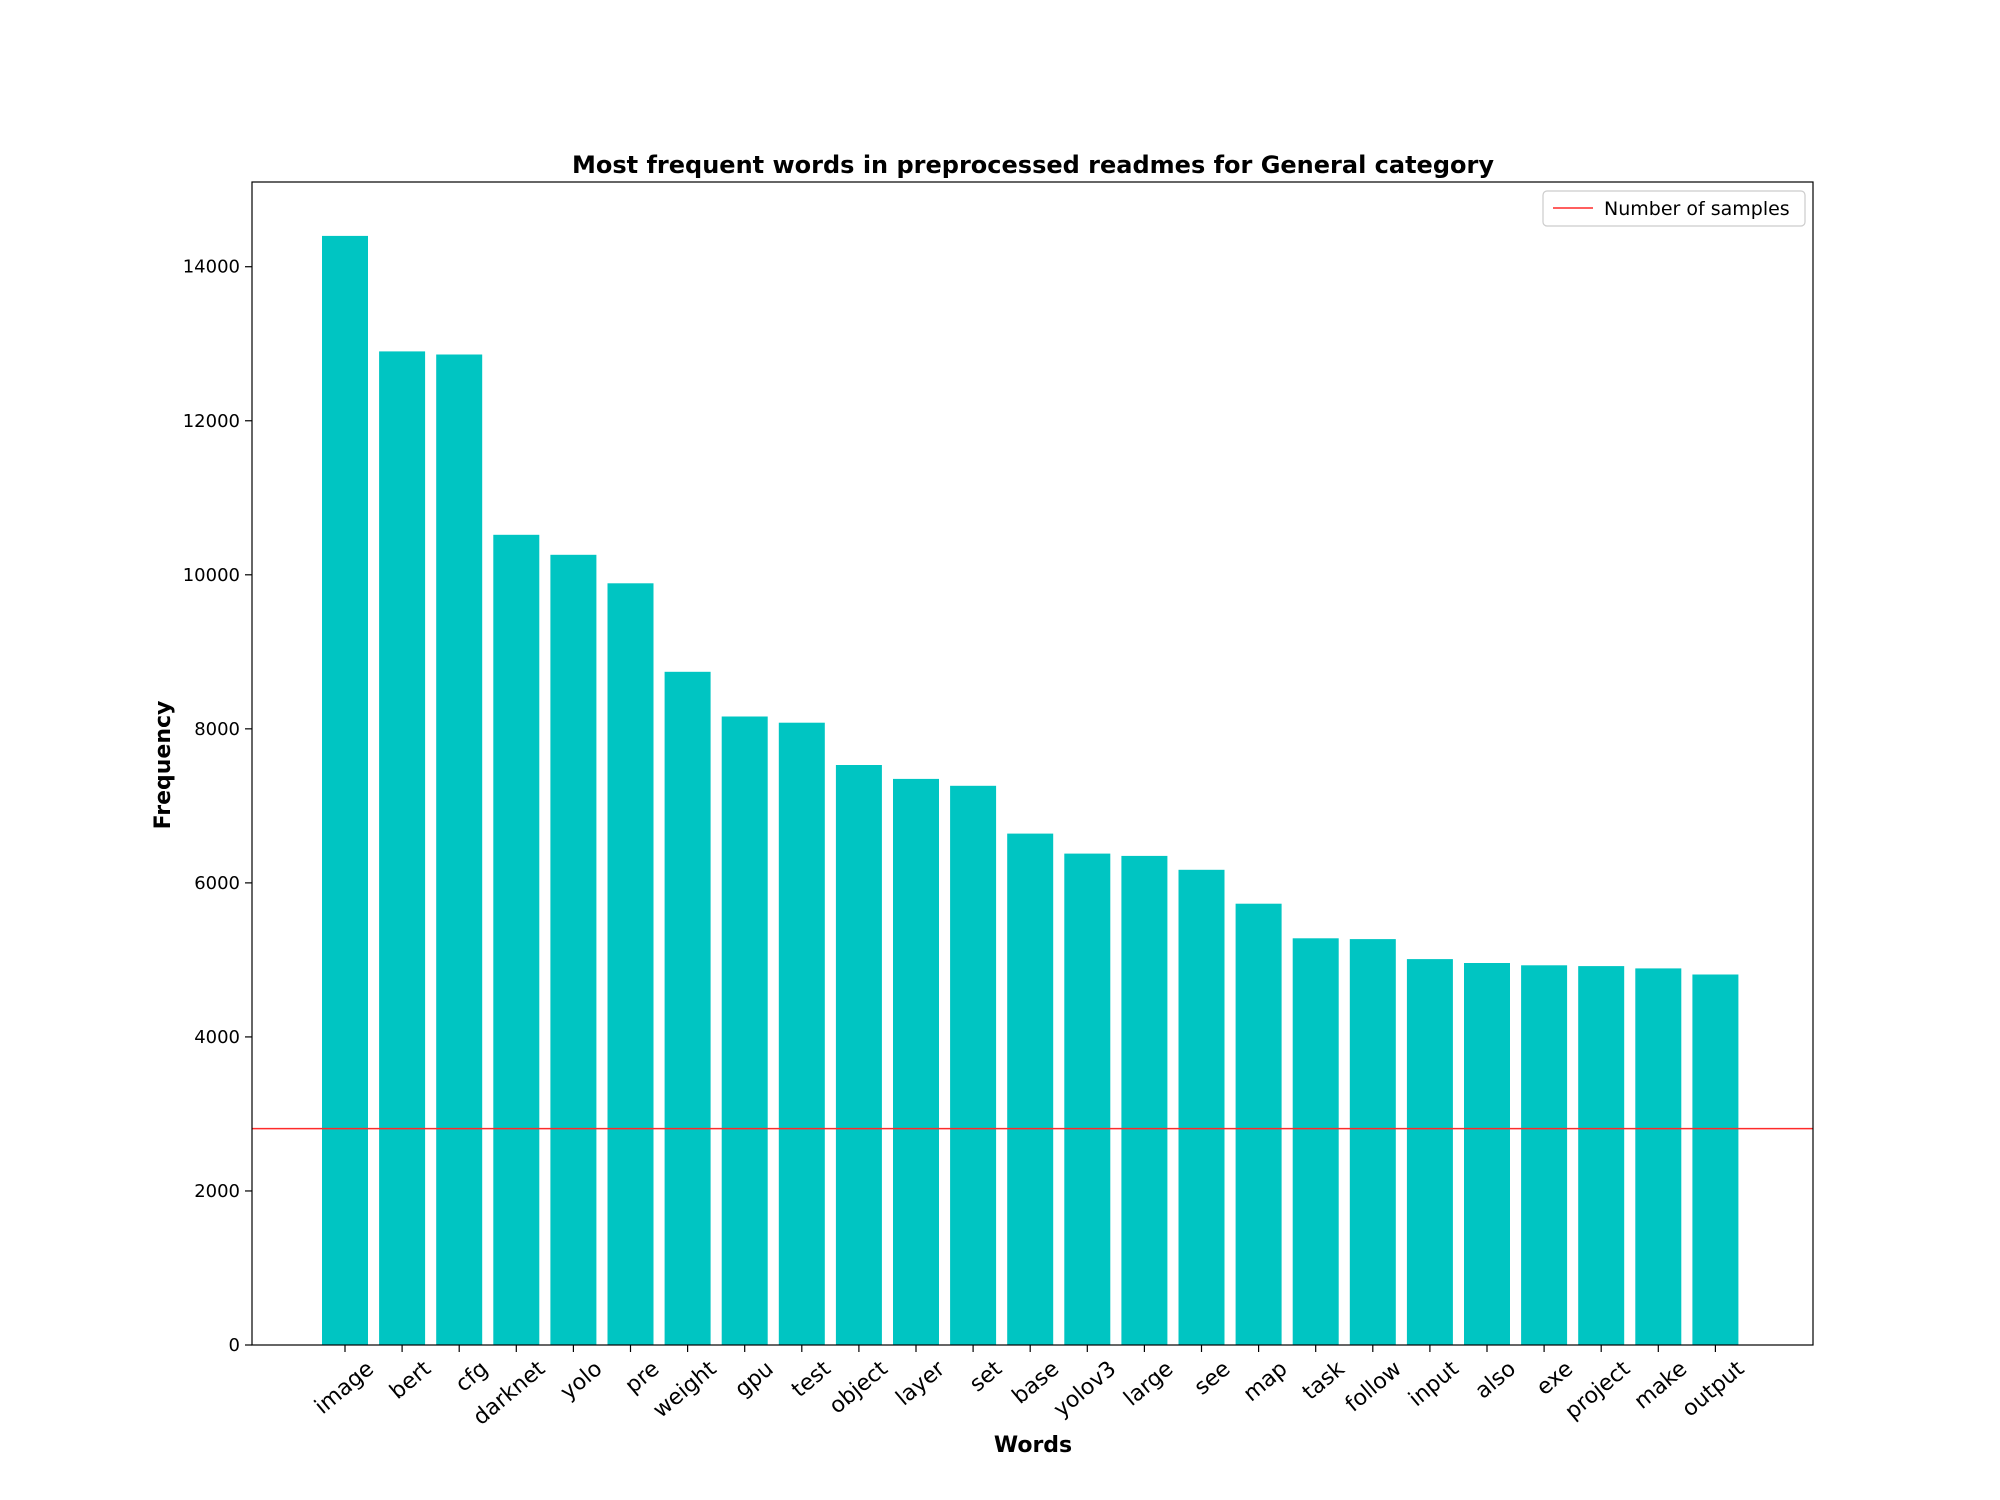 The height and width of the screenshot is (1500, 2000). I want to click on x-tick-label-exe: exe, so click(1555, 1378).